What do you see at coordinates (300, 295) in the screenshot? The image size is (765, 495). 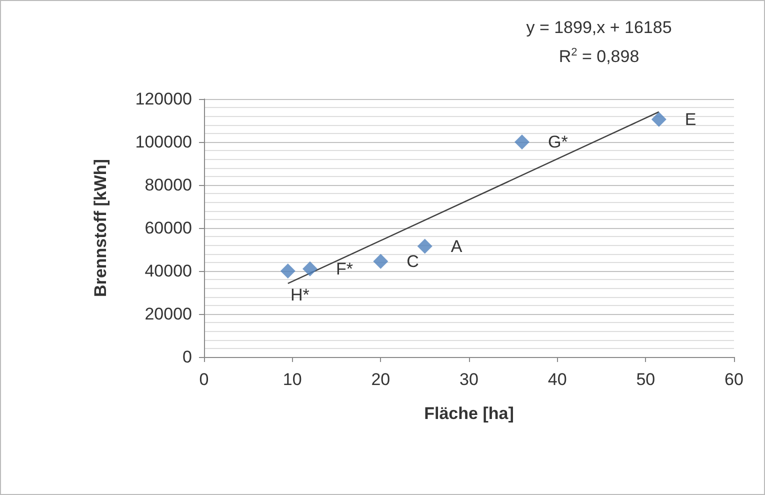 I see `annotation: H*` at bounding box center [300, 295].